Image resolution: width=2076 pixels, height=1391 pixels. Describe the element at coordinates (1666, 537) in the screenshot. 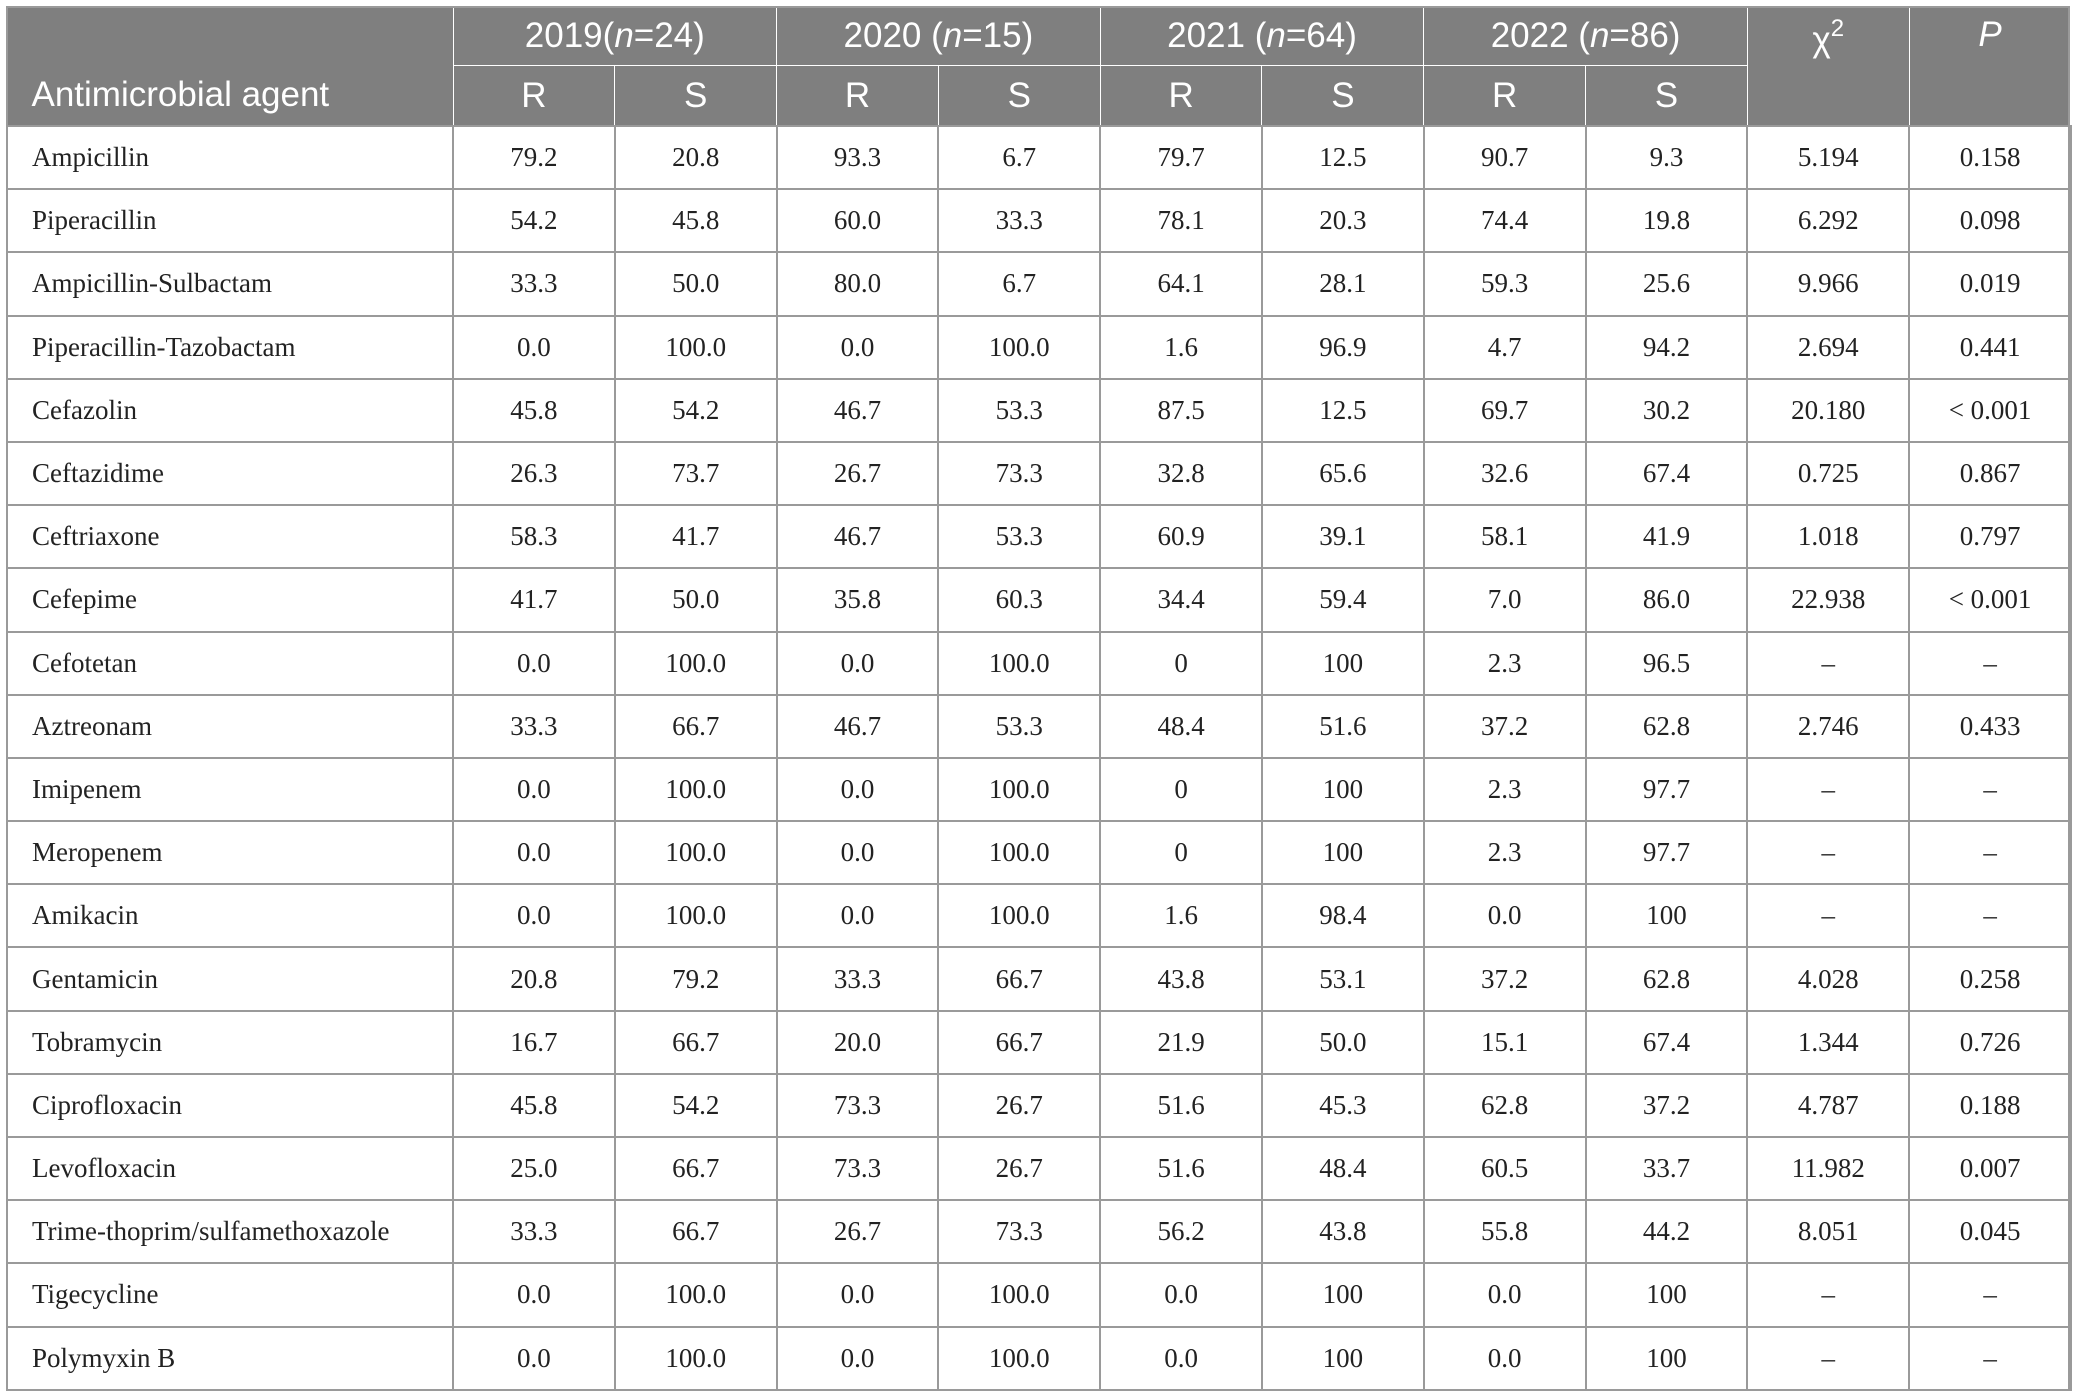

I see `cell-2022-s: 41.9` at that location.